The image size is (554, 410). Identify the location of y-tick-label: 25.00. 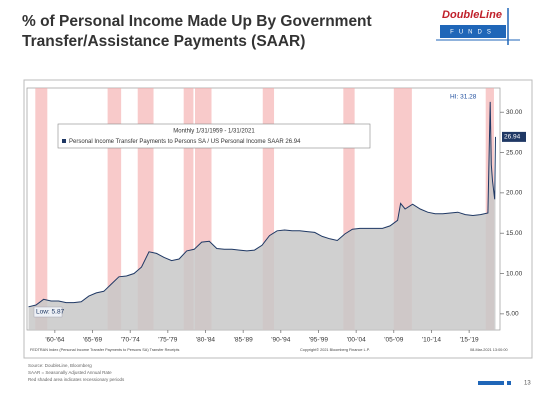
(514, 152).